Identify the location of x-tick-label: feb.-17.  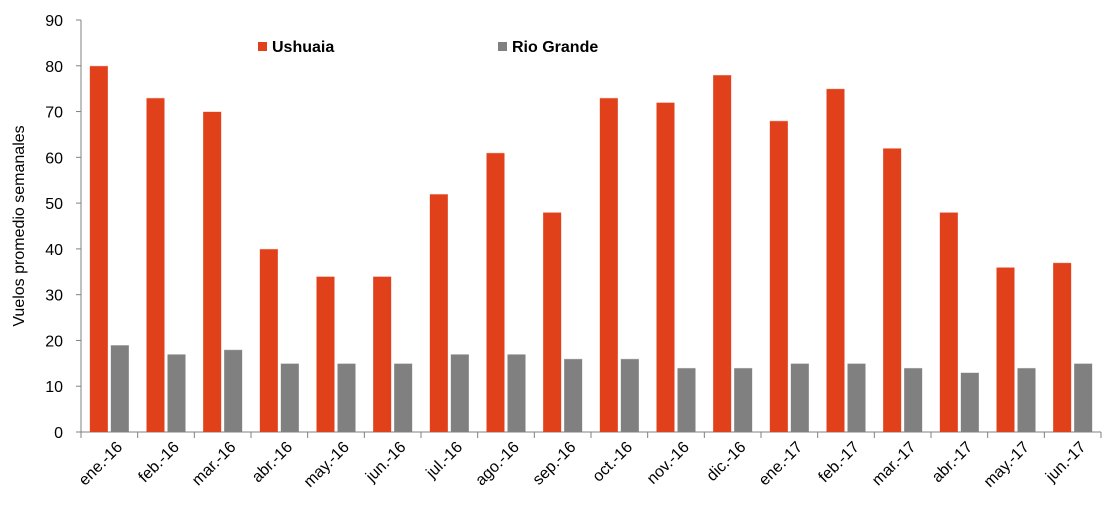
(839, 462).